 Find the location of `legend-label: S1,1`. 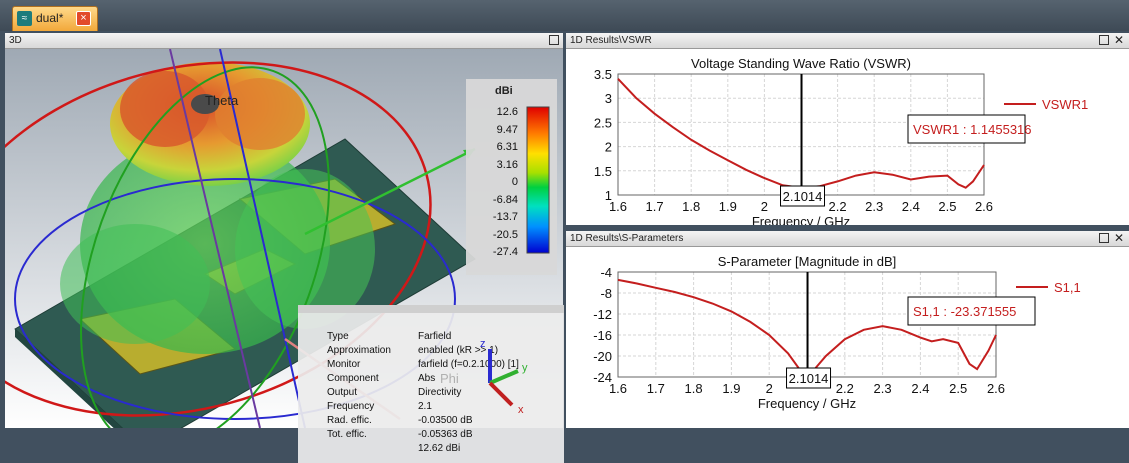

legend-label: S1,1 is located at coordinates (1067, 287).